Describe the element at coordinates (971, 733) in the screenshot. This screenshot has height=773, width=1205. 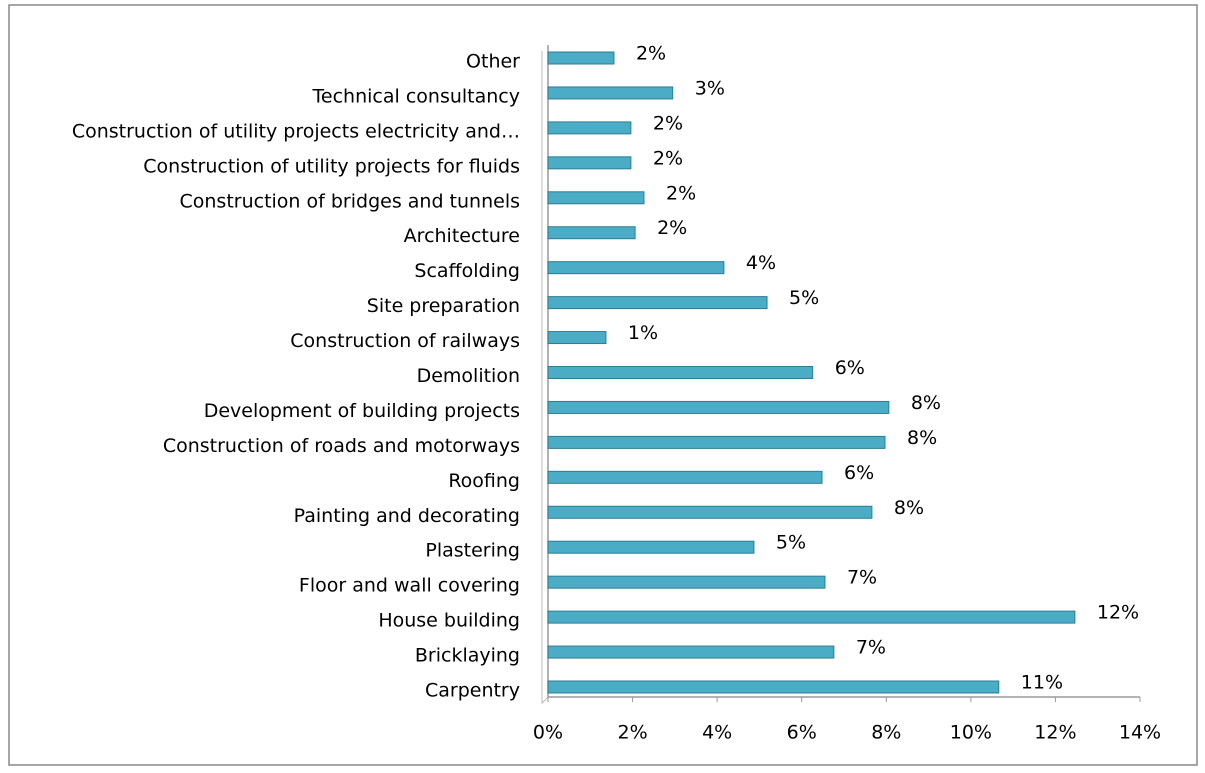
I see `x-tick-label: 10%` at that location.